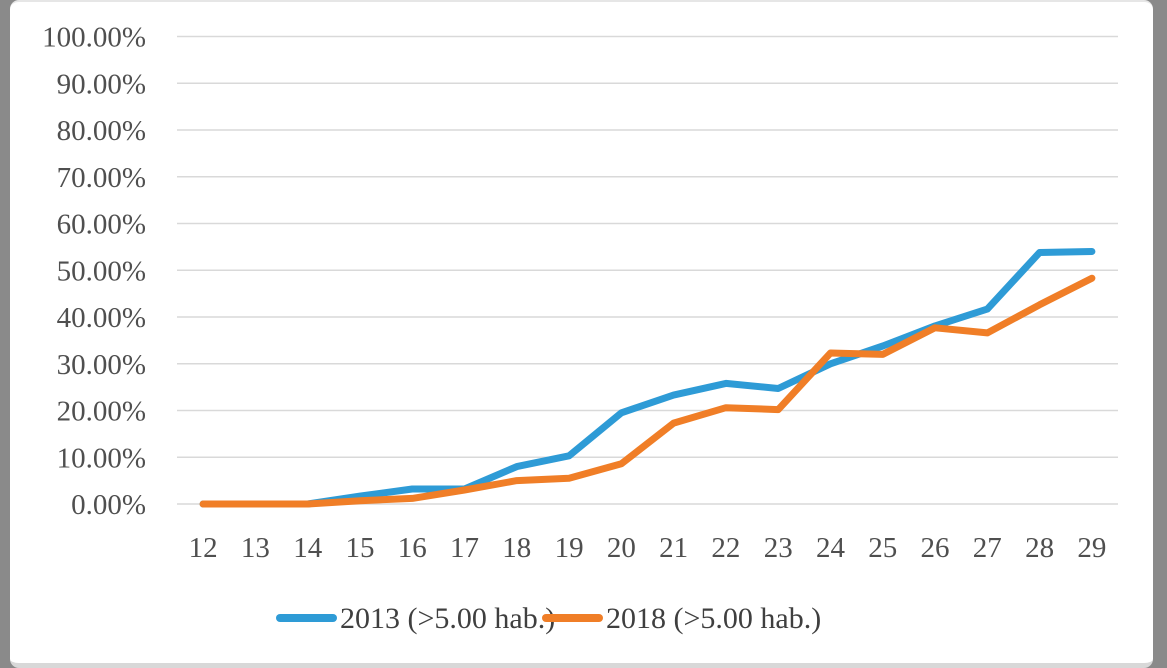 This screenshot has height=668, width=1167. What do you see at coordinates (725, 548) in the screenshot?
I see `x-axis-tick-label: 22` at bounding box center [725, 548].